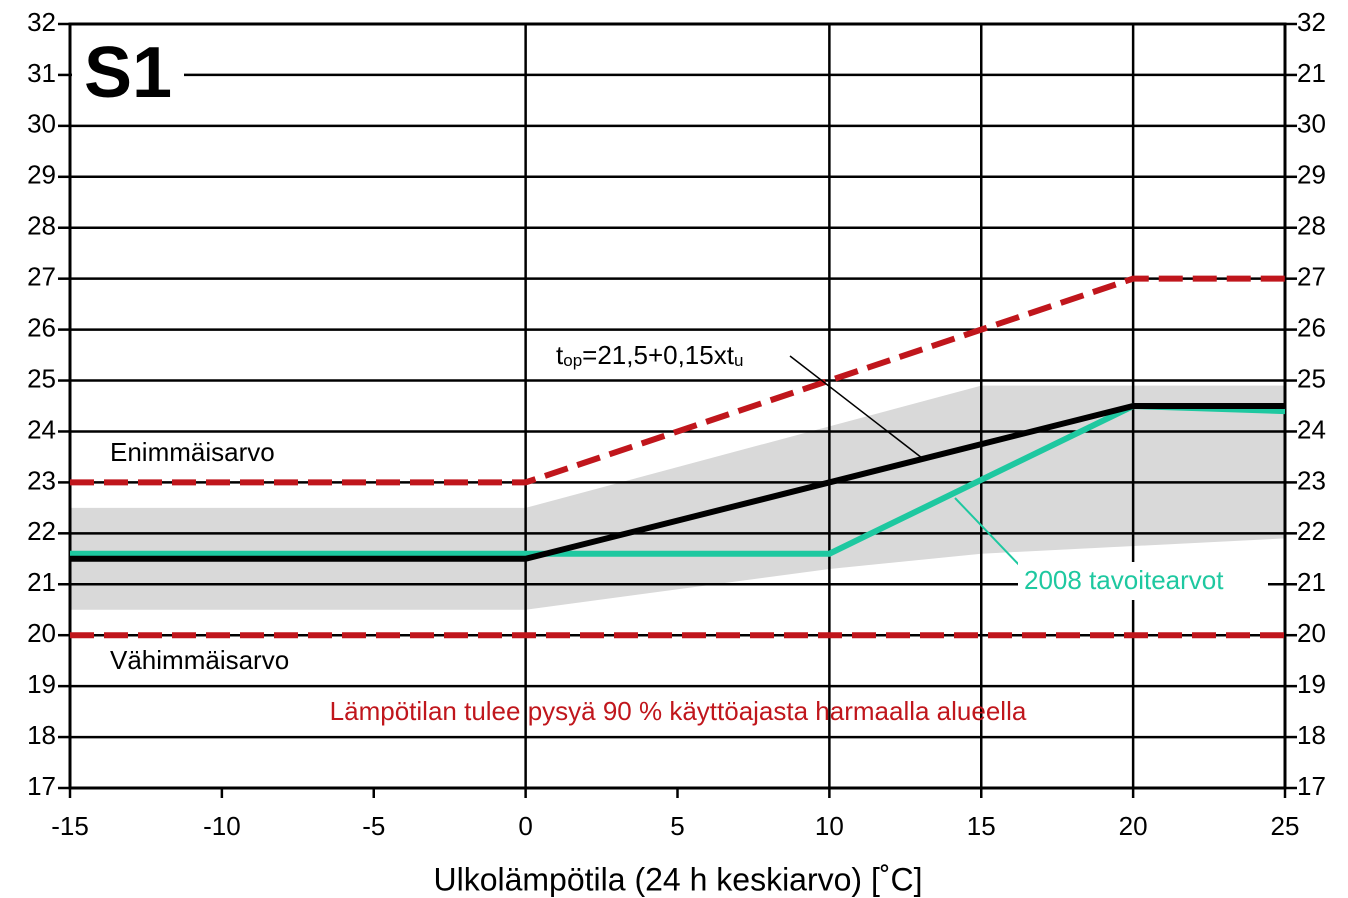  I want to click on x-tick-label: -15, so click(70, 826).